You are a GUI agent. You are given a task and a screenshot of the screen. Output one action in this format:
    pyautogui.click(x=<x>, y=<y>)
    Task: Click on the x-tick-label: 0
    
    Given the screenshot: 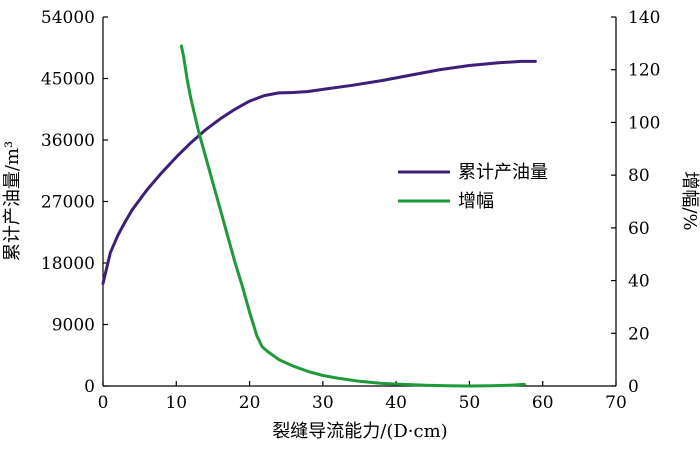 What is the action you would take?
    pyautogui.click(x=103, y=403)
    